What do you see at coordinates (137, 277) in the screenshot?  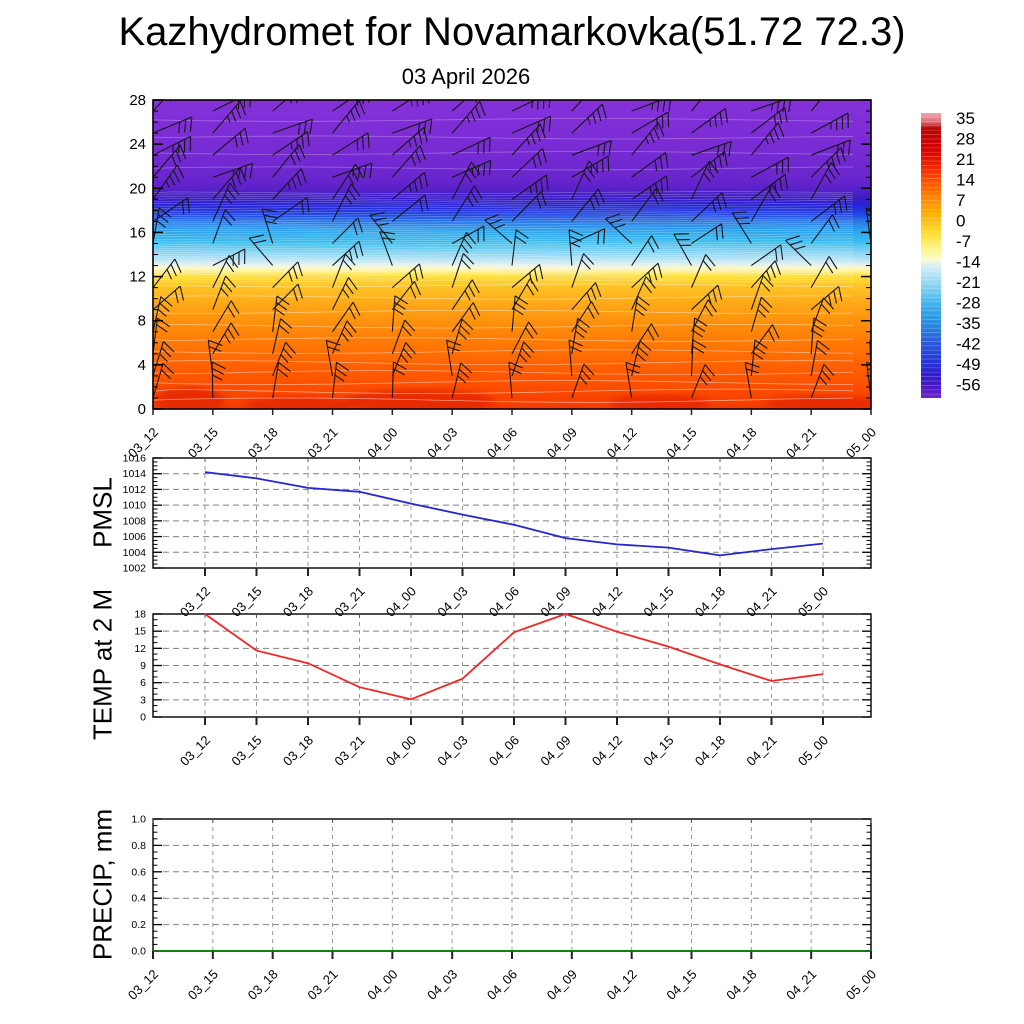 I see `height-tick-label: 12` at bounding box center [137, 277].